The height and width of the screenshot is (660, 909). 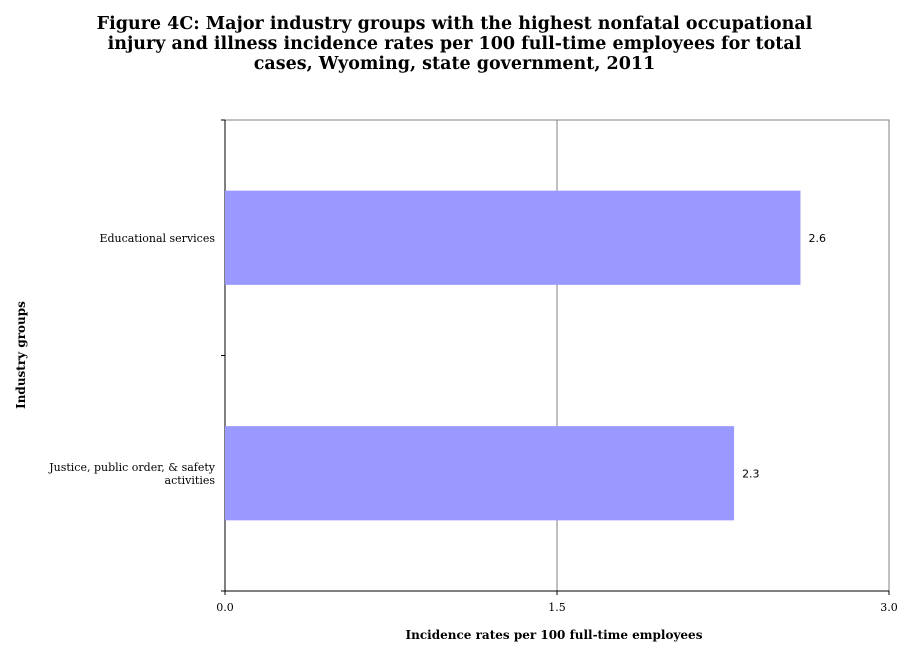 What do you see at coordinates (454, 64) in the screenshot?
I see `chart-title-line: cases, Wyoming, state government, 2011` at bounding box center [454, 64].